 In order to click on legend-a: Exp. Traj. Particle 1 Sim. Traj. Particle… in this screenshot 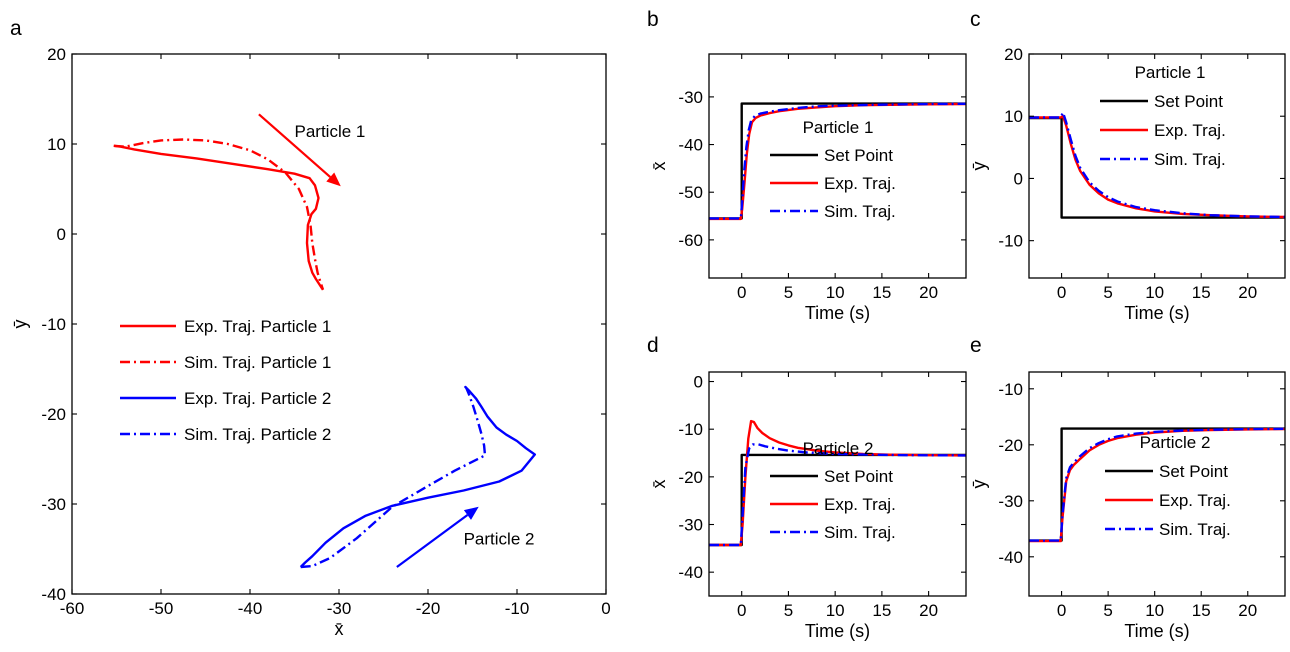, I will do `click(225, 380)`.